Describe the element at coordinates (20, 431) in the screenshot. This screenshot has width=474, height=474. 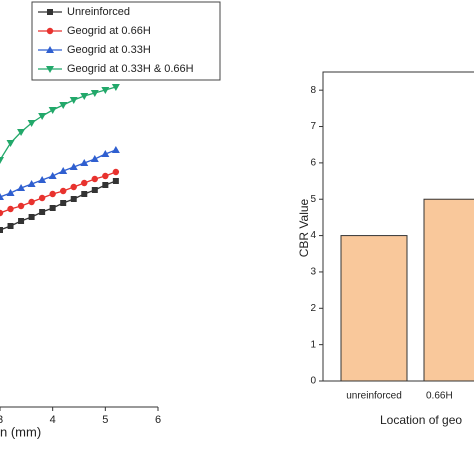
I see `x-axis-label: n (mm)` at that location.